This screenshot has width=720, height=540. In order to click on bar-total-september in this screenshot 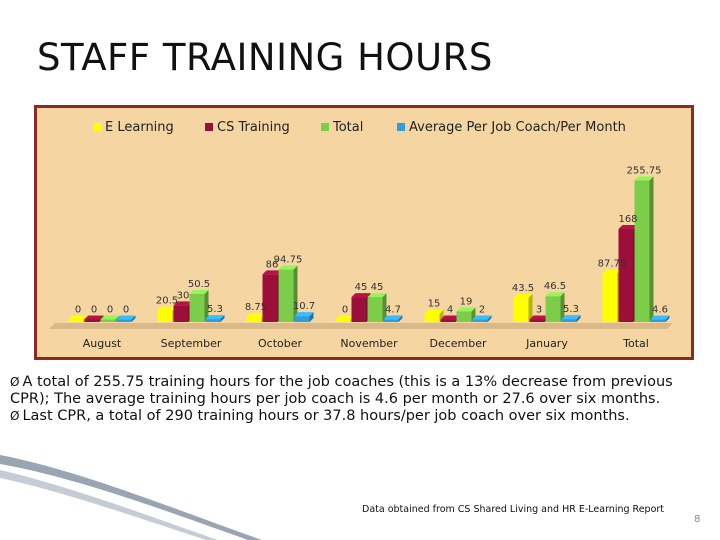, I will do `click(199, 306)`.